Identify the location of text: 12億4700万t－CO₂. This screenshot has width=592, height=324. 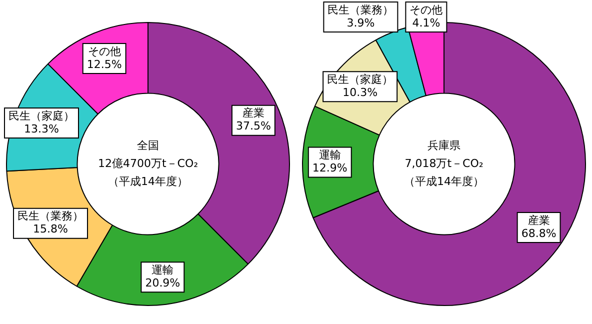
(148, 163).